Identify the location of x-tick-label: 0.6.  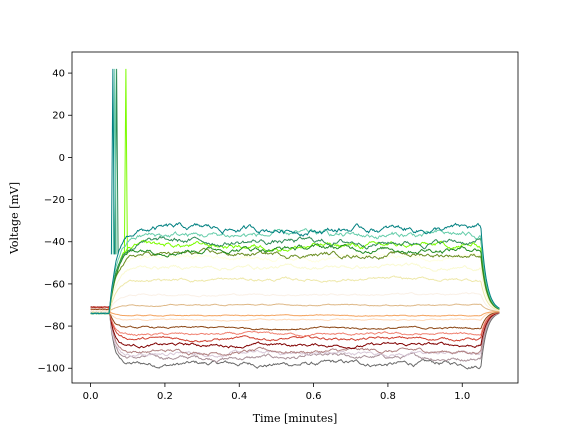
(314, 396).